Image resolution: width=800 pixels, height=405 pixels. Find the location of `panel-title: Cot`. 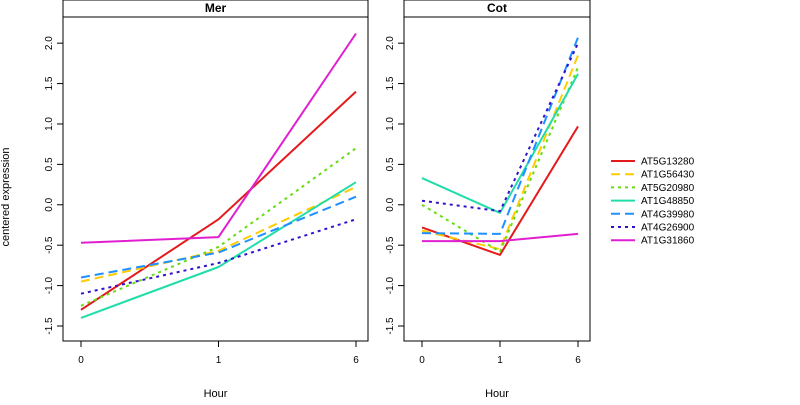

panel-title: Cot is located at coordinates (497, 8).